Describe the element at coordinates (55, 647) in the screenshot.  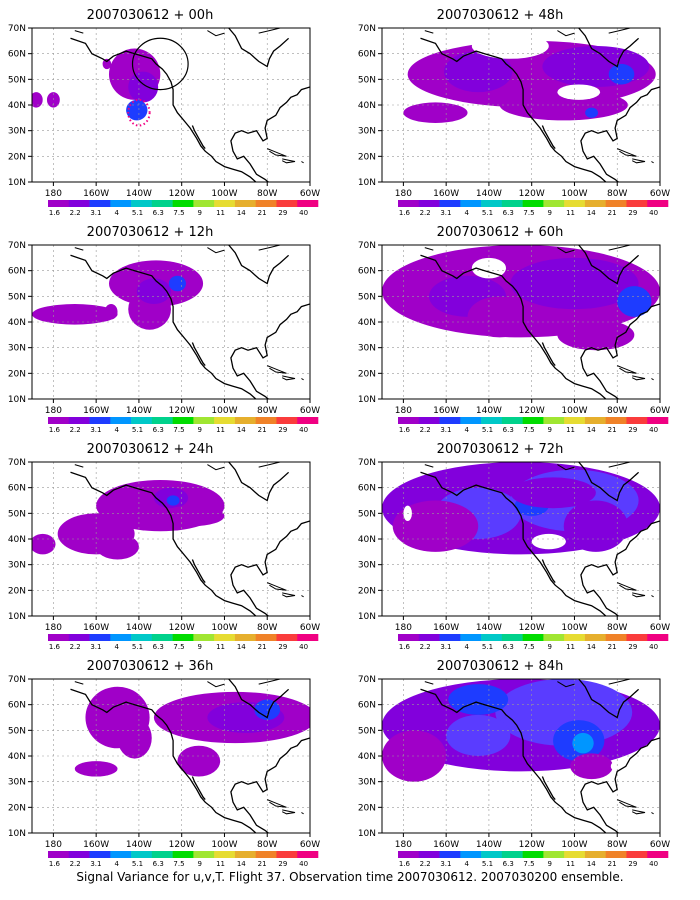
I see `colorbar-label: 1.6` at that location.